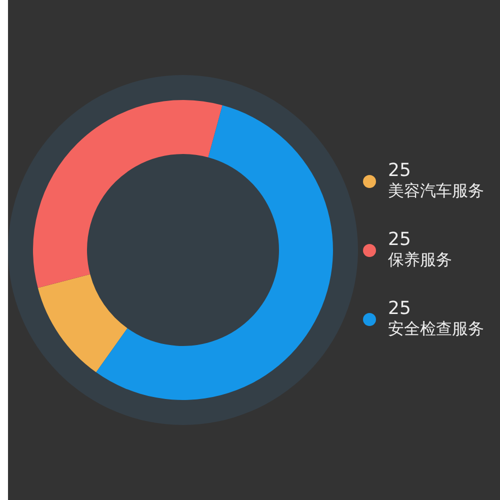 Image resolution: width=500 pixels, height=500 pixels. What do you see at coordinates (436, 329) in the screenshot?
I see `legend-label: 安全检查服务` at bounding box center [436, 329].